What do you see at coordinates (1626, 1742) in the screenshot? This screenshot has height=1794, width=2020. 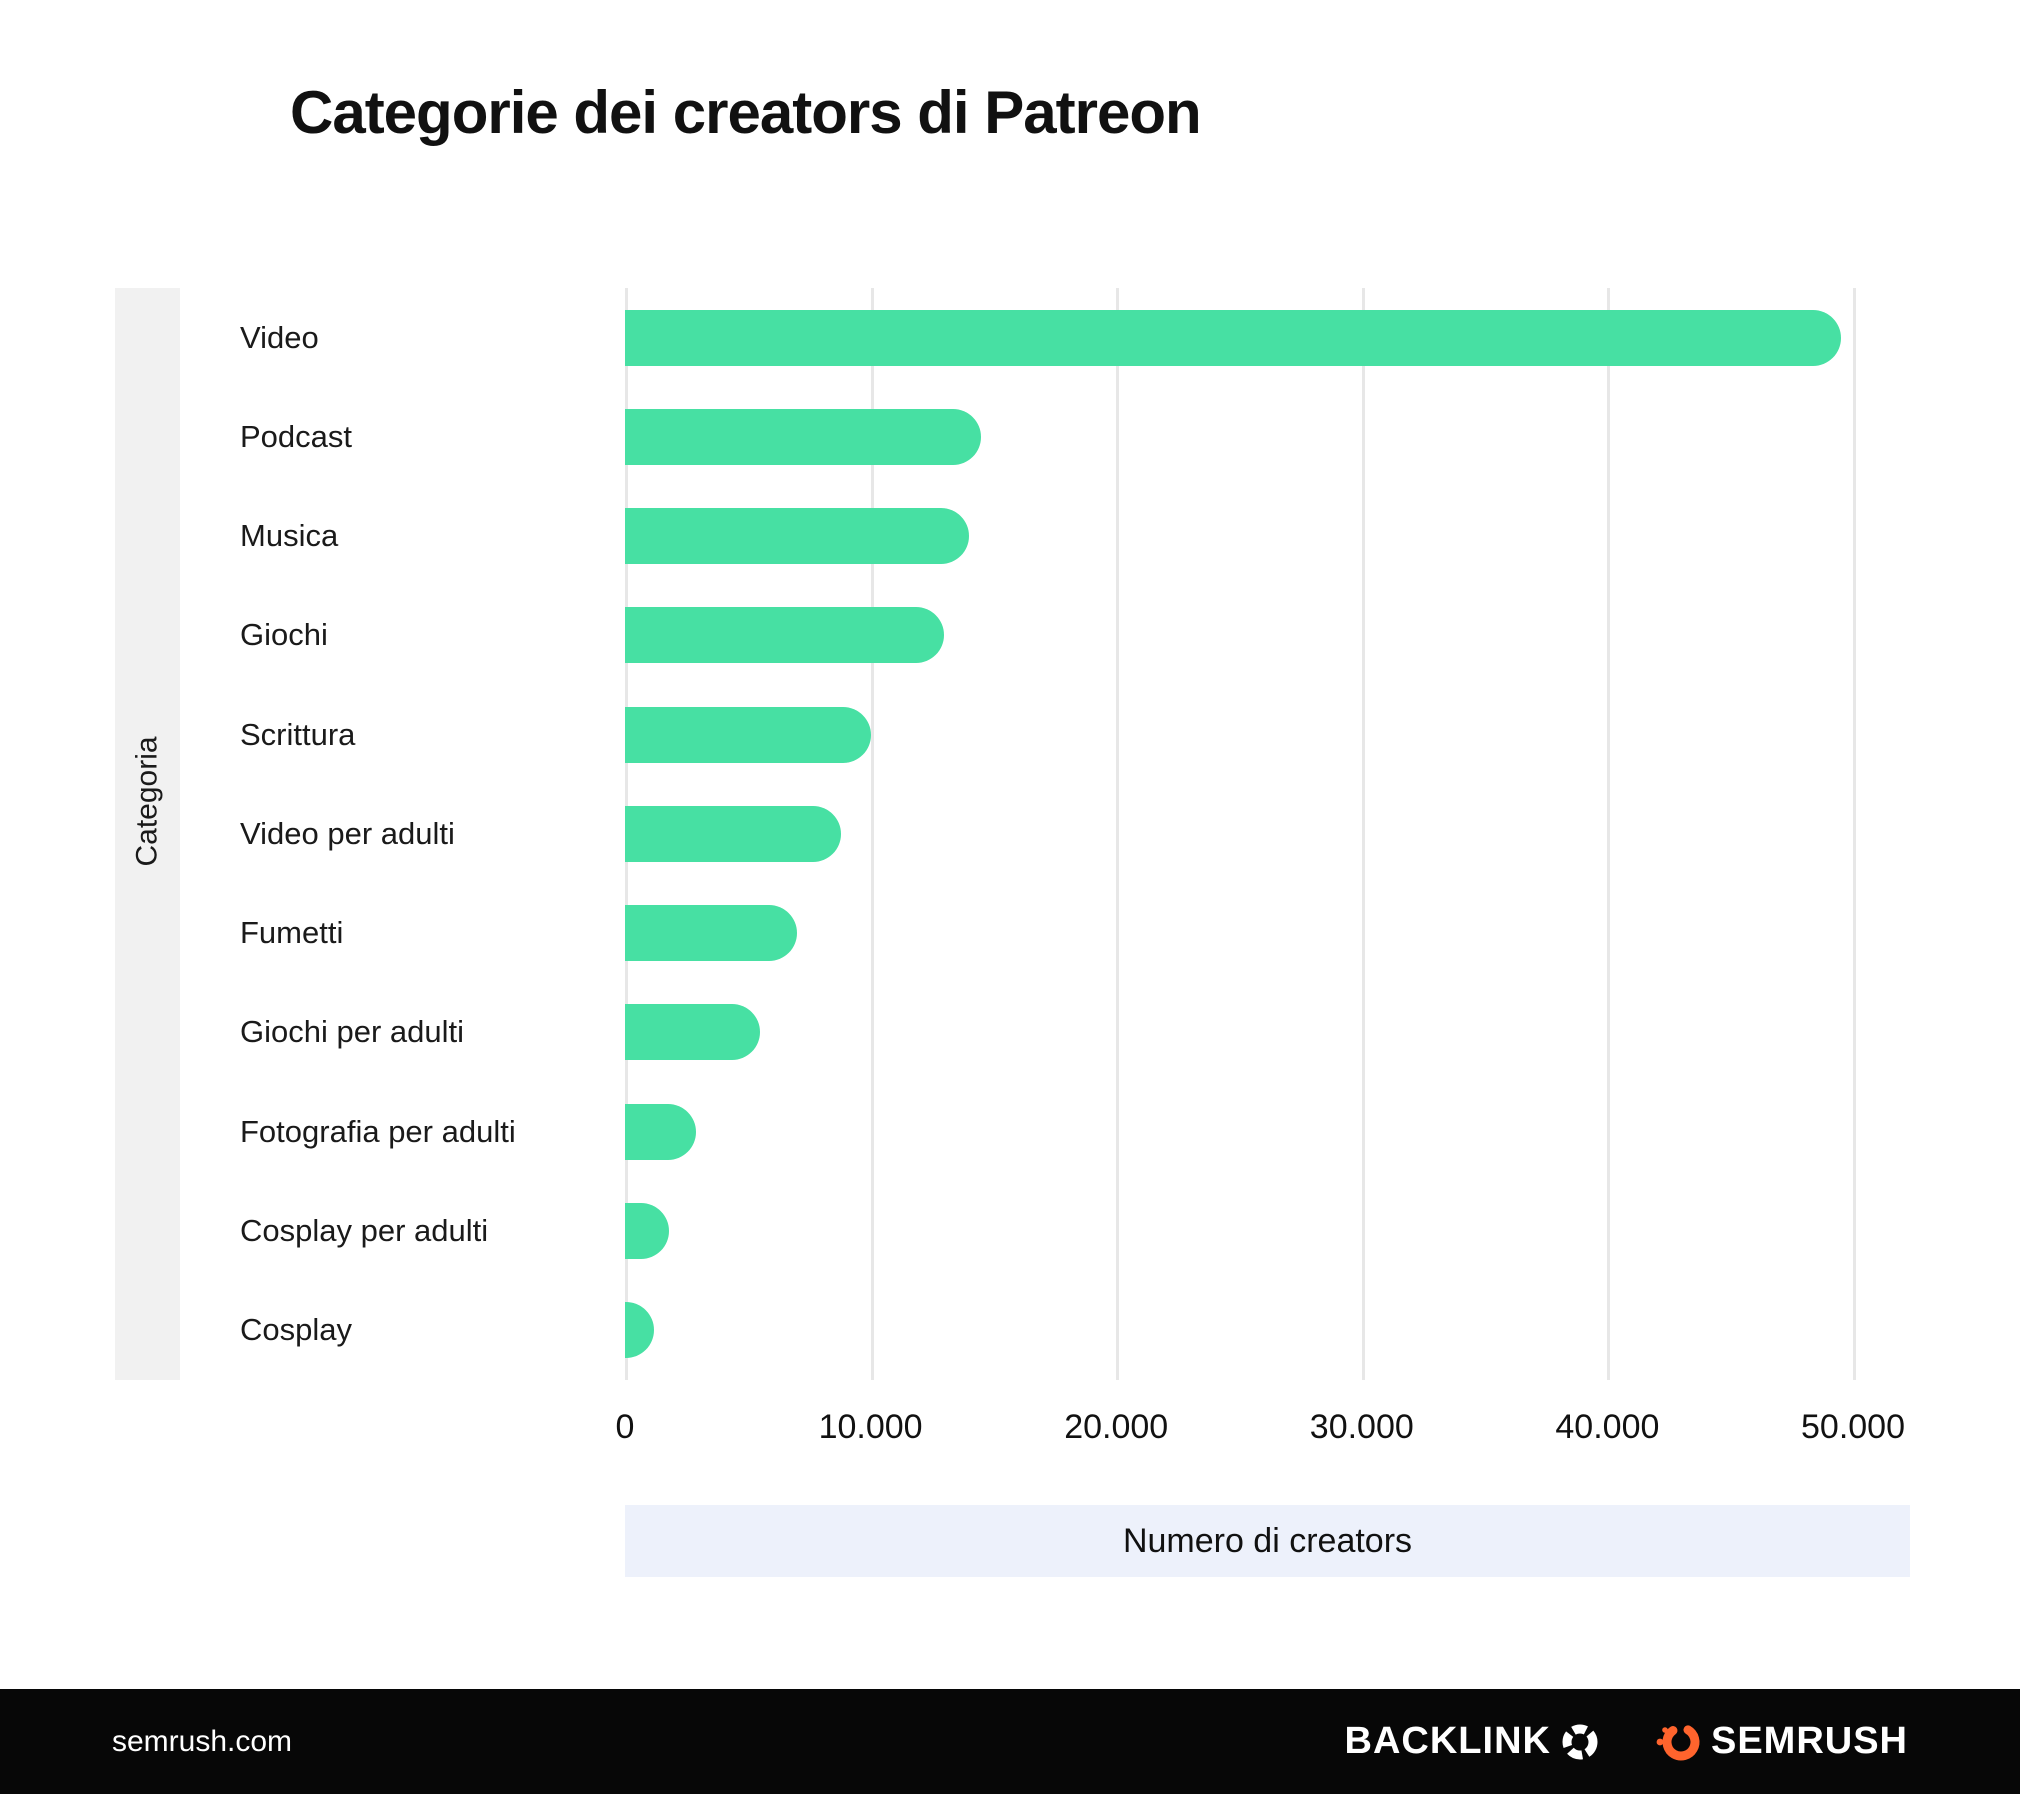 I see `footer-logos: BACKLINK SEMRUSH` at bounding box center [1626, 1742].